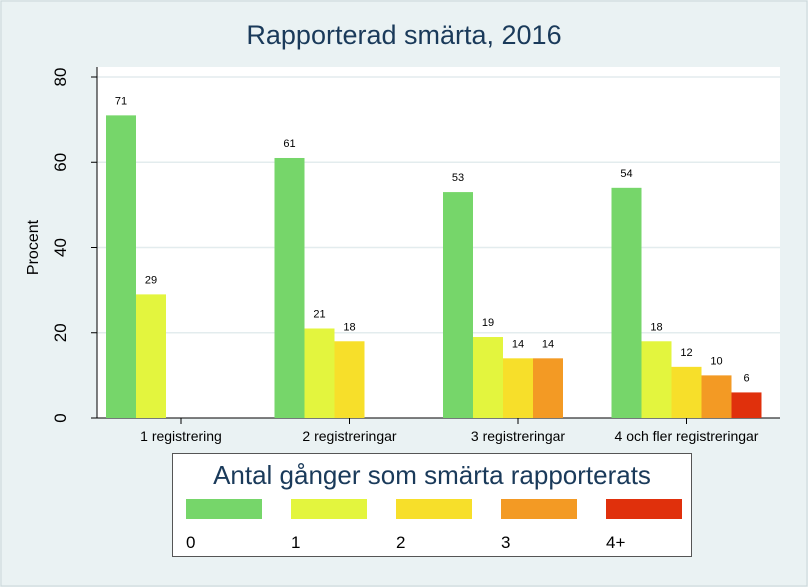 The width and height of the screenshot is (808, 587). Describe the element at coordinates (296, 542) in the screenshot. I see `legend-label: 1` at that location.